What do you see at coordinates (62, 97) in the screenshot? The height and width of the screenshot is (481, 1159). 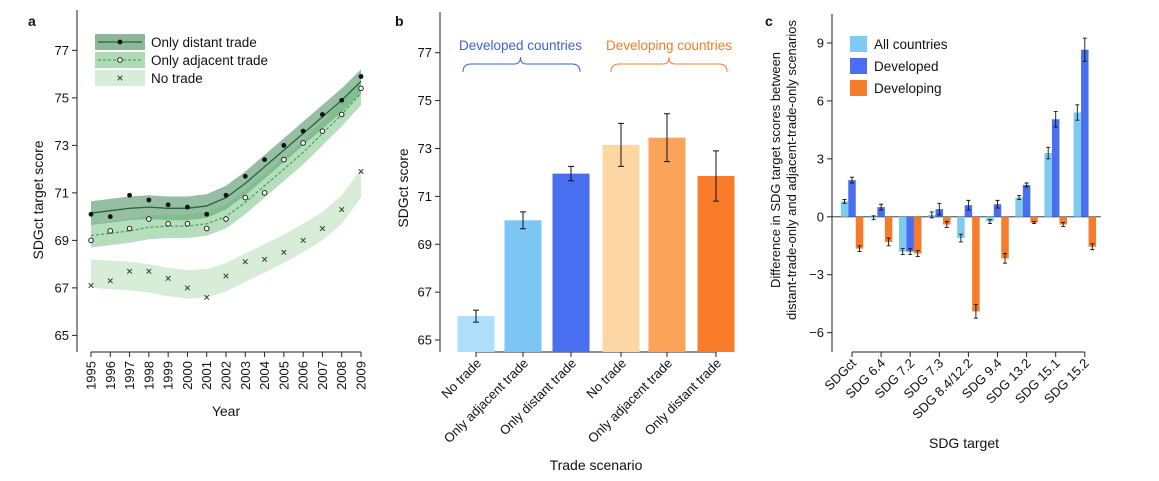 I see `panel-a-y-tick-label: 75` at bounding box center [62, 97].